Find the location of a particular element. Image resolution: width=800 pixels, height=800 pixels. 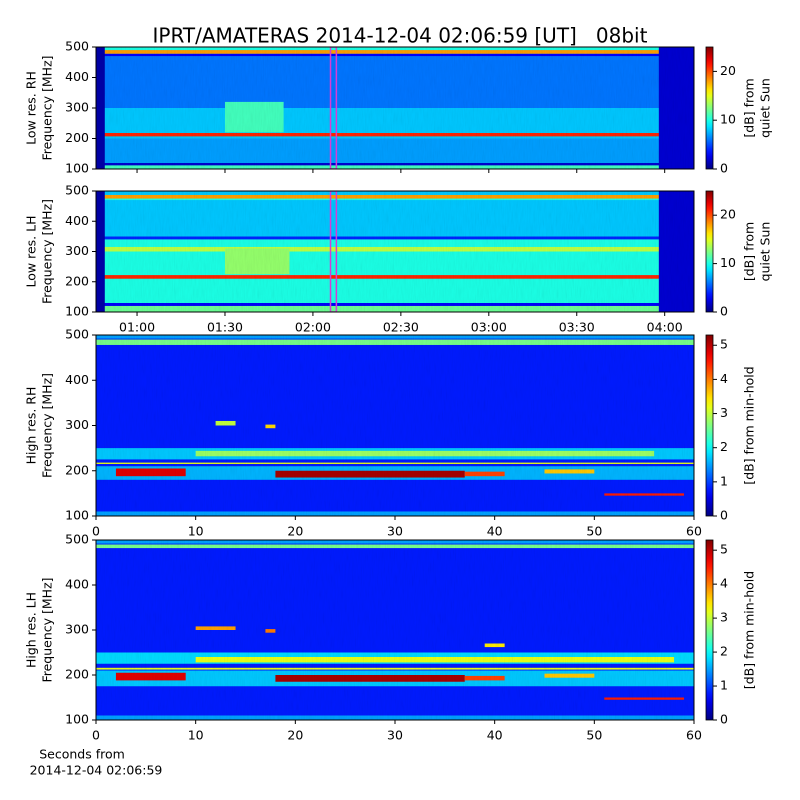

y-axis-label: High res. RH is located at coordinates (31, 426).